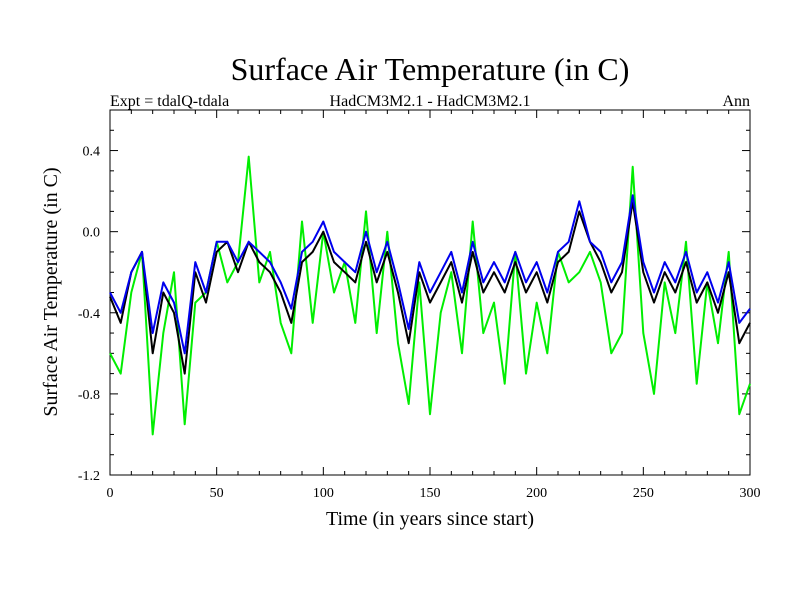 This screenshot has height=600, width=800. Describe the element at coordinates (323, 493) in the screenshot. I see `x-tick-label: 100` at that location.